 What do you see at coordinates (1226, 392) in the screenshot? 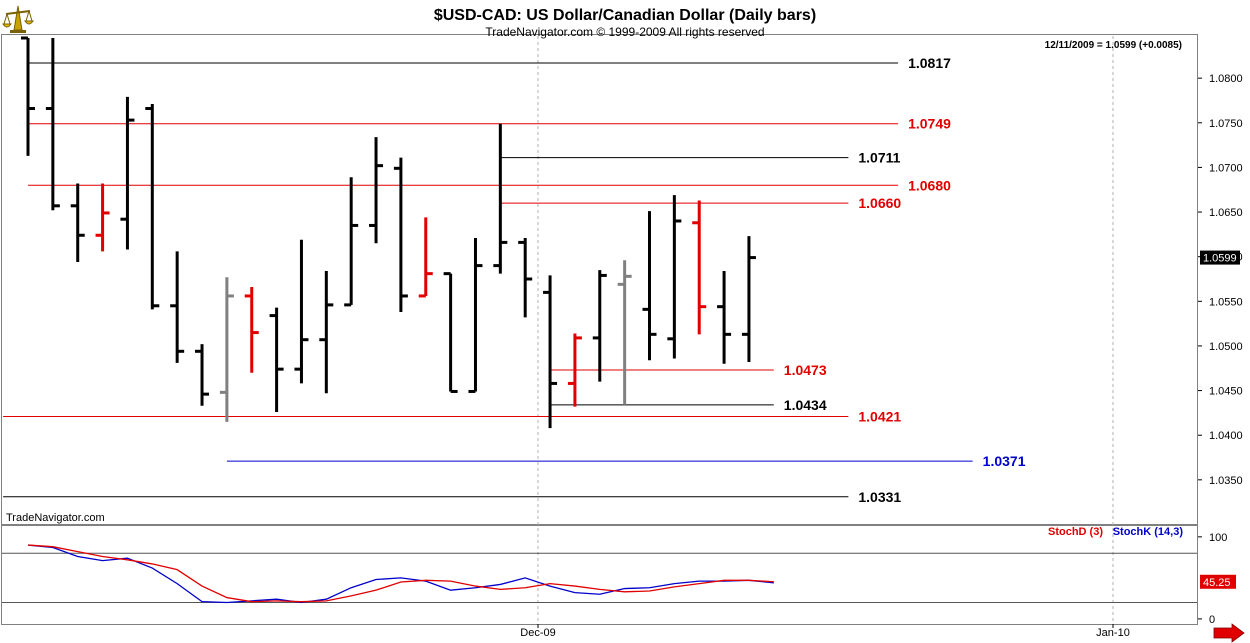
I see `y-tick-label: 1.0450` at bounding box center [1226, 392].